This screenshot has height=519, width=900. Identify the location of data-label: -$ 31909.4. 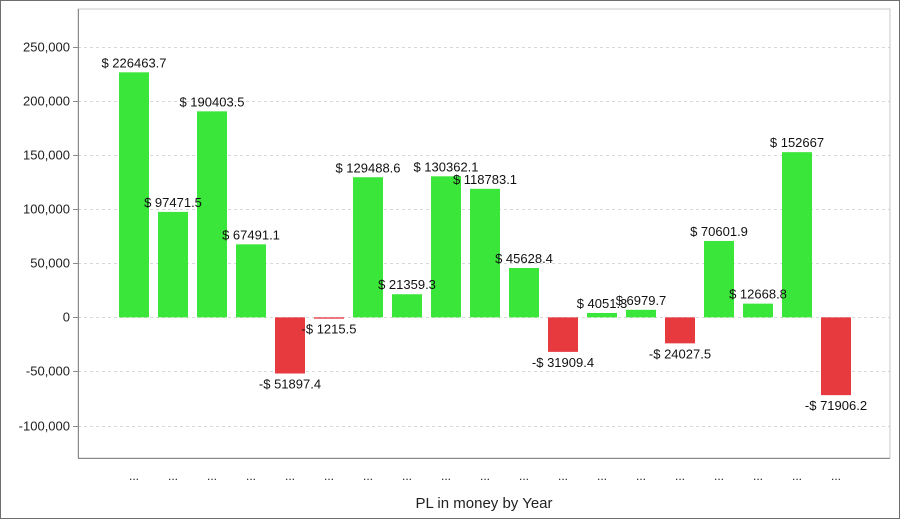
(563, 362).